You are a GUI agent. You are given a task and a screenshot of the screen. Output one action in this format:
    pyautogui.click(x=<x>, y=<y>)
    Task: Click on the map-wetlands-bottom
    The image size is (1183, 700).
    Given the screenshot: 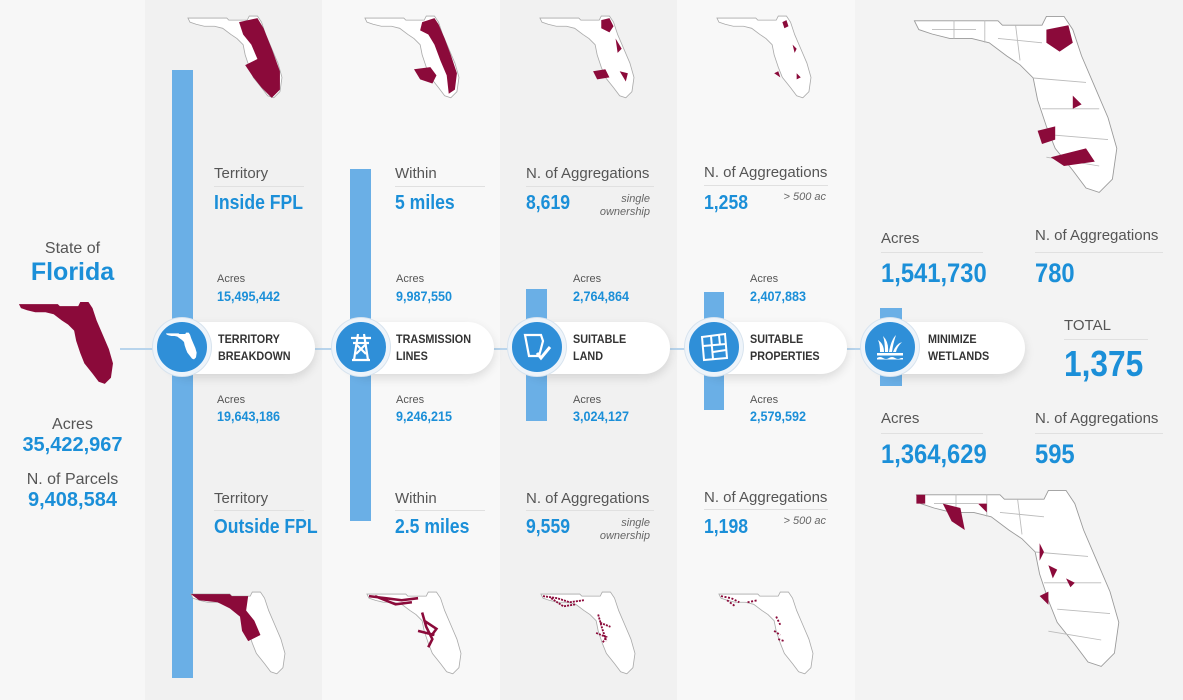 What is the action you would take?
    pyautogui.click(x=1017, y=578)
    